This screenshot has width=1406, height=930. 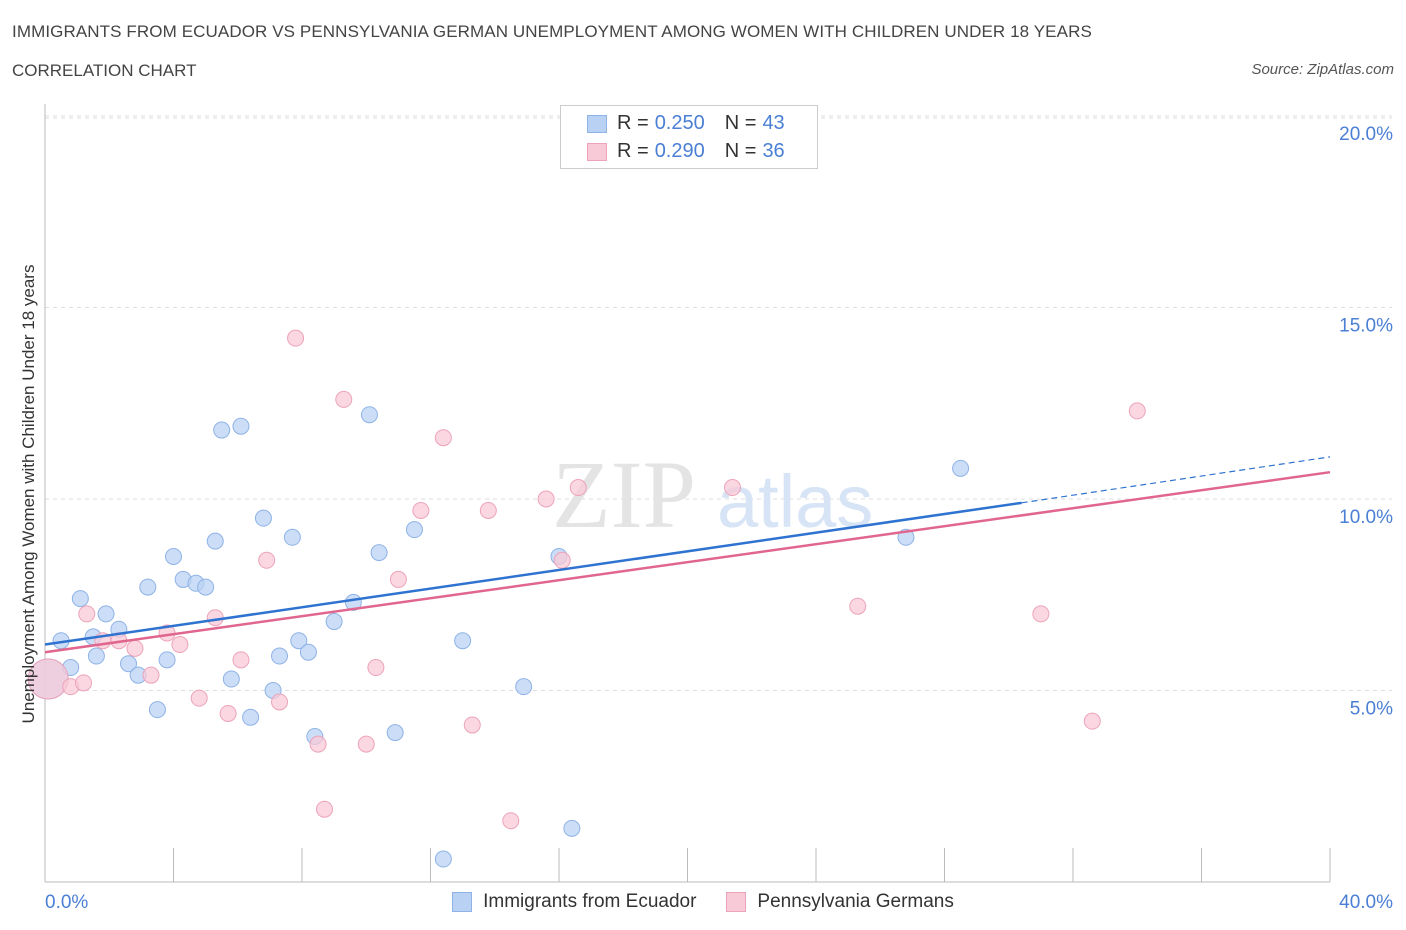 What do you see at coordinates (66, 902) in the screenshot?
I see `x-tick-label: 0.0%` at bounding box center [66, 902].